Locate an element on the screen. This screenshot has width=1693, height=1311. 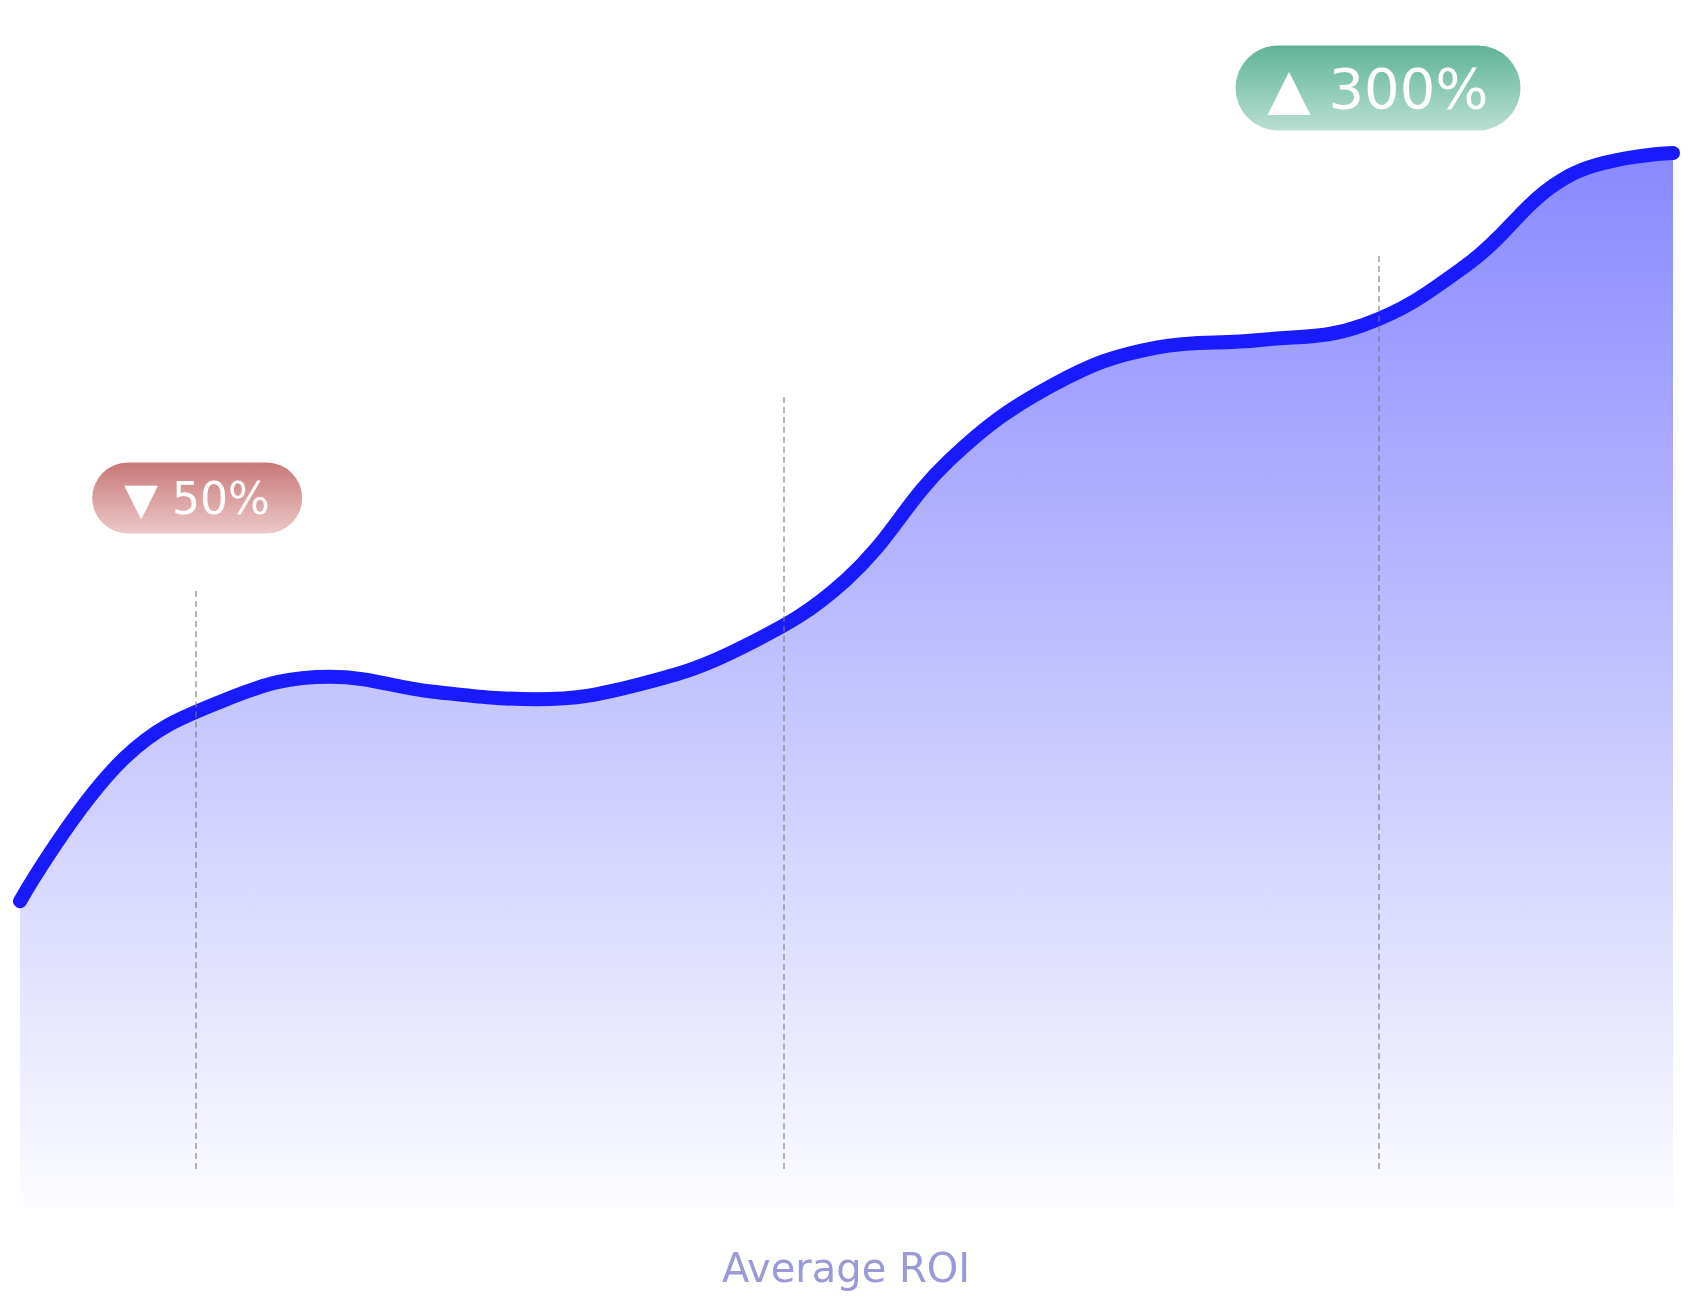
text: Average ROI is located at coordinates (846, 1268).